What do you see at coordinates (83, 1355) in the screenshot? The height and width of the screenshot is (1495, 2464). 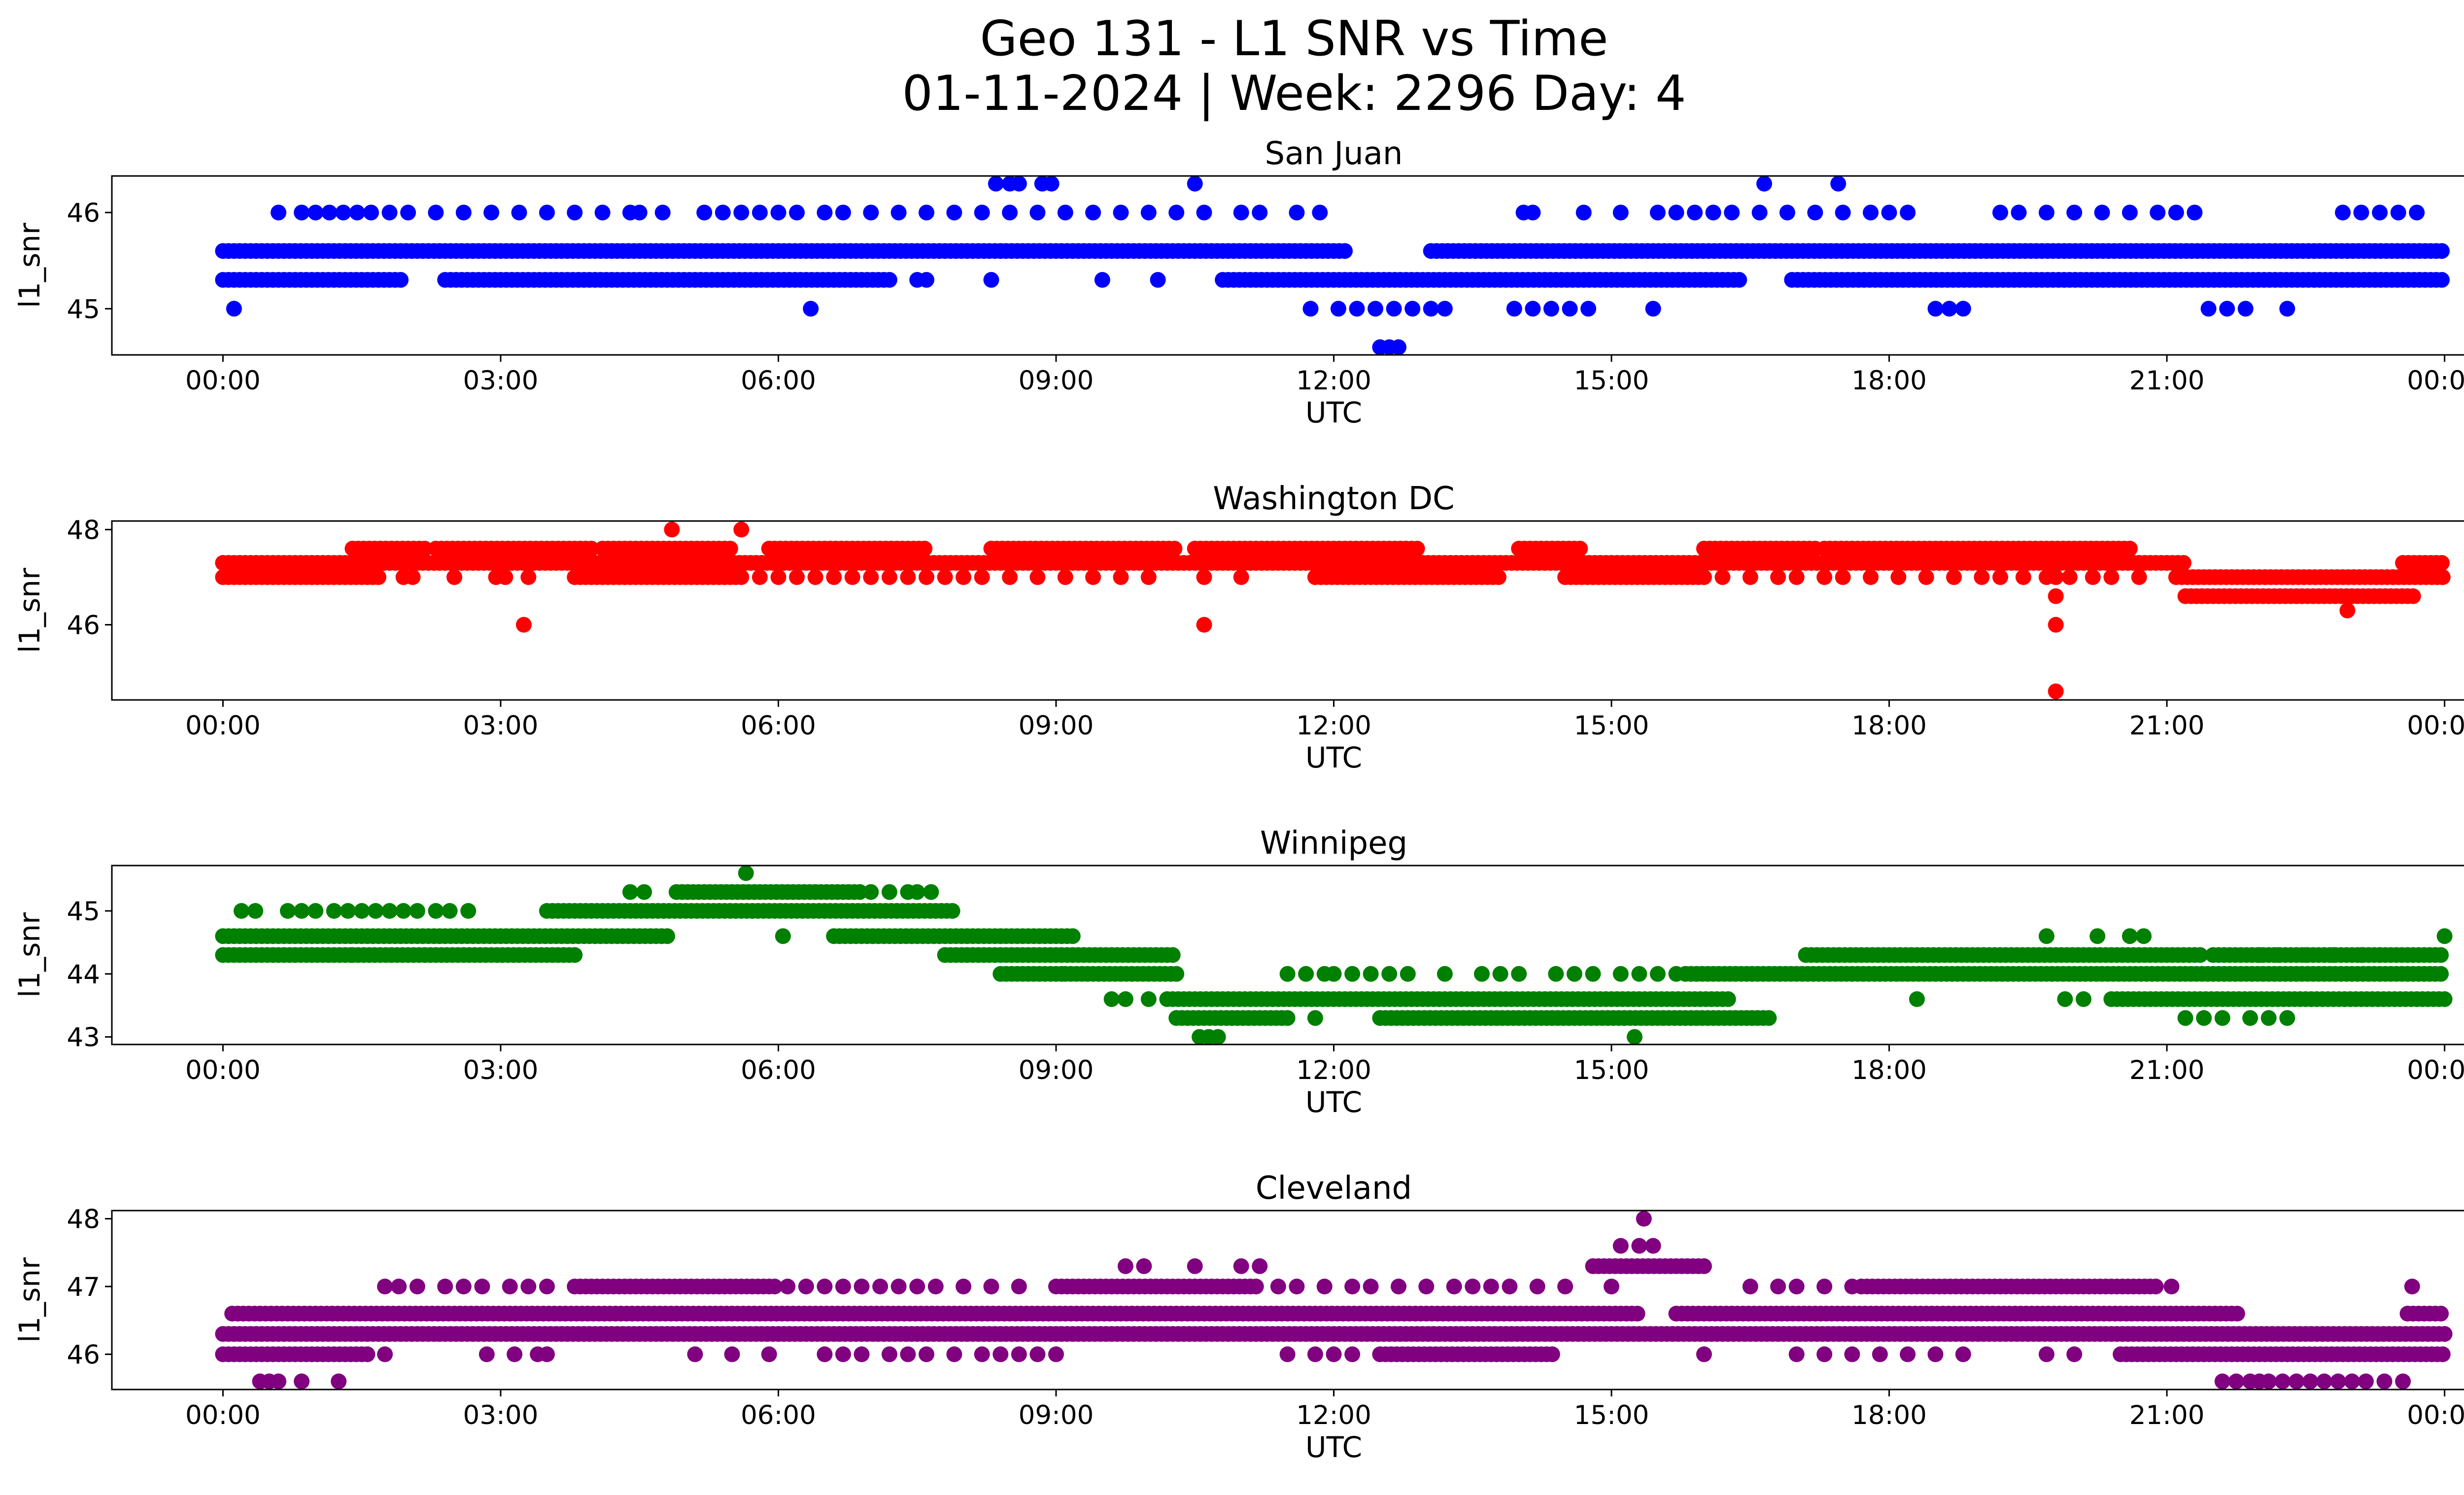 I see `y-tick-label: 46` at bounding box center [83, 1355].